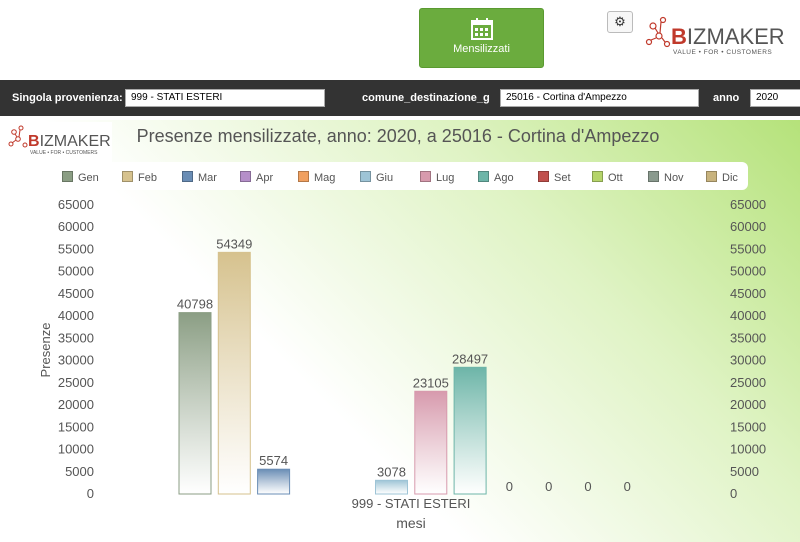 This screenshot has height=542, width=800. What do you see at coordinates (481, 49) in the screenshot?
I see `nav-button-label: Mensilizzati` at bounding box center [481, 49].